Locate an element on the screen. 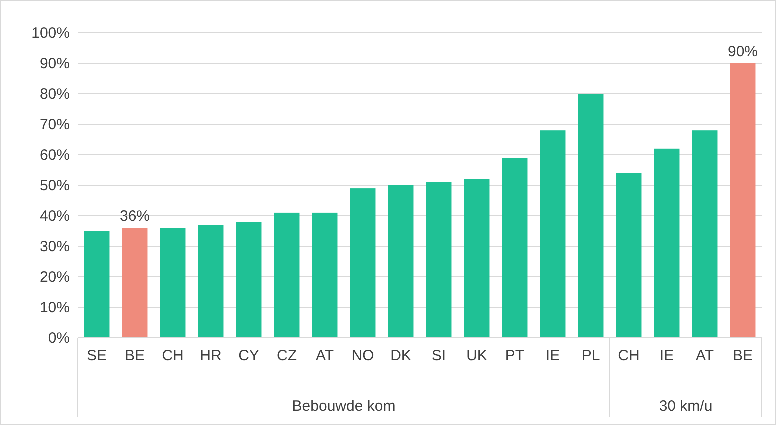 The height and width of the screenshot is (425, 776). text: Bebouwde kom is located at coordinates (344, 406).